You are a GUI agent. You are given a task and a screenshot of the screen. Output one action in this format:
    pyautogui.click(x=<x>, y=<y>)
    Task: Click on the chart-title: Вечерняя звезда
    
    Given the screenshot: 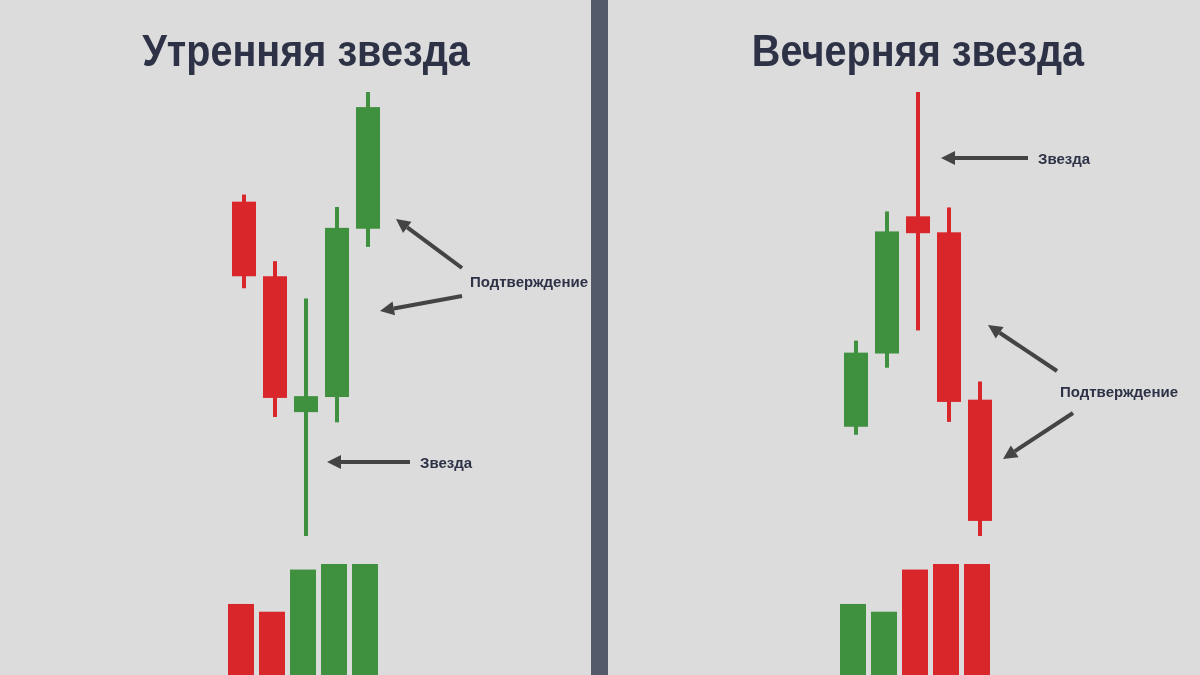 What is the action you would take?
    pyautogui.click(x=918, y=51)
    